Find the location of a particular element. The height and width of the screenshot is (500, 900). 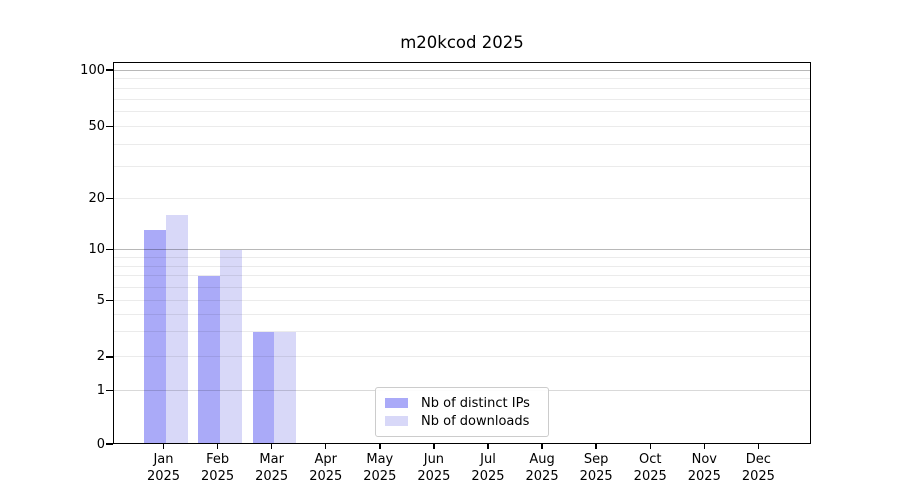

x-tick-mark-feb is located at coordinates (217, 446).